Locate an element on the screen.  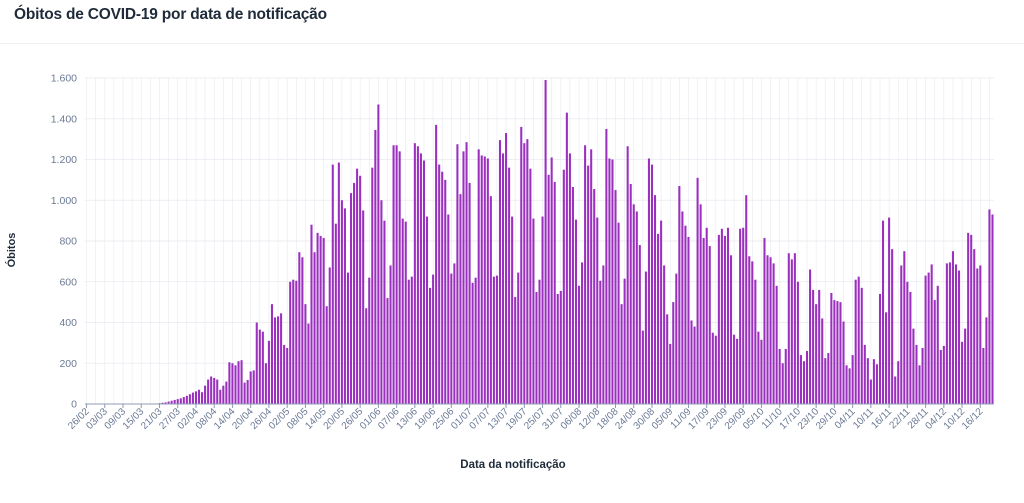
y-tick-label: 0 is located at coordinates (74, 405).